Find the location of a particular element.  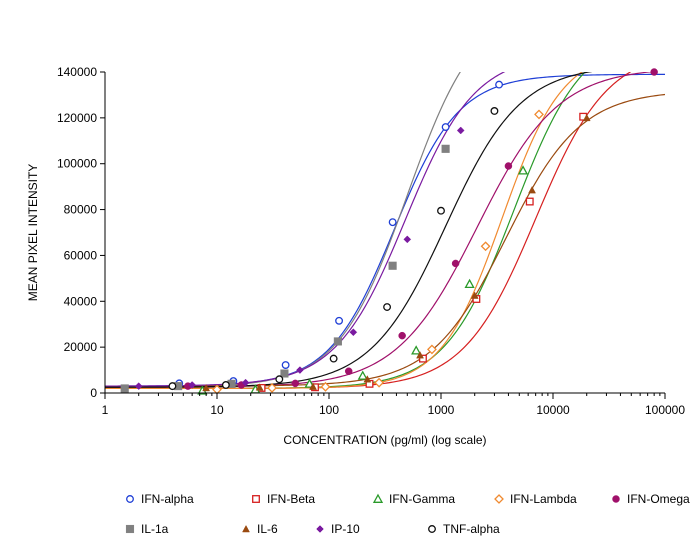

legend-item-tnf-alpha: TNF-alpha is located at coordinates (464, 529).